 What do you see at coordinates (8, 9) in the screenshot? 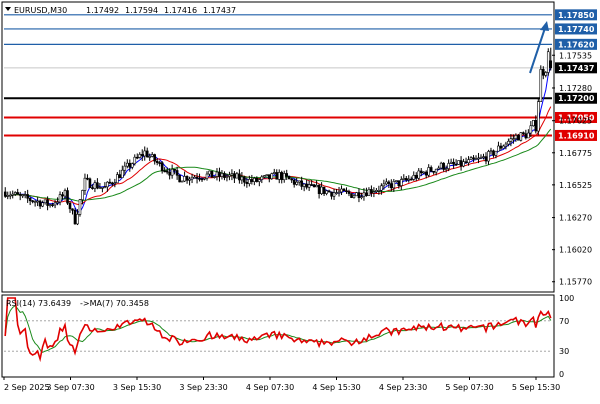
I see `collapse-triangle-icon` at bounding box center [8, 9].